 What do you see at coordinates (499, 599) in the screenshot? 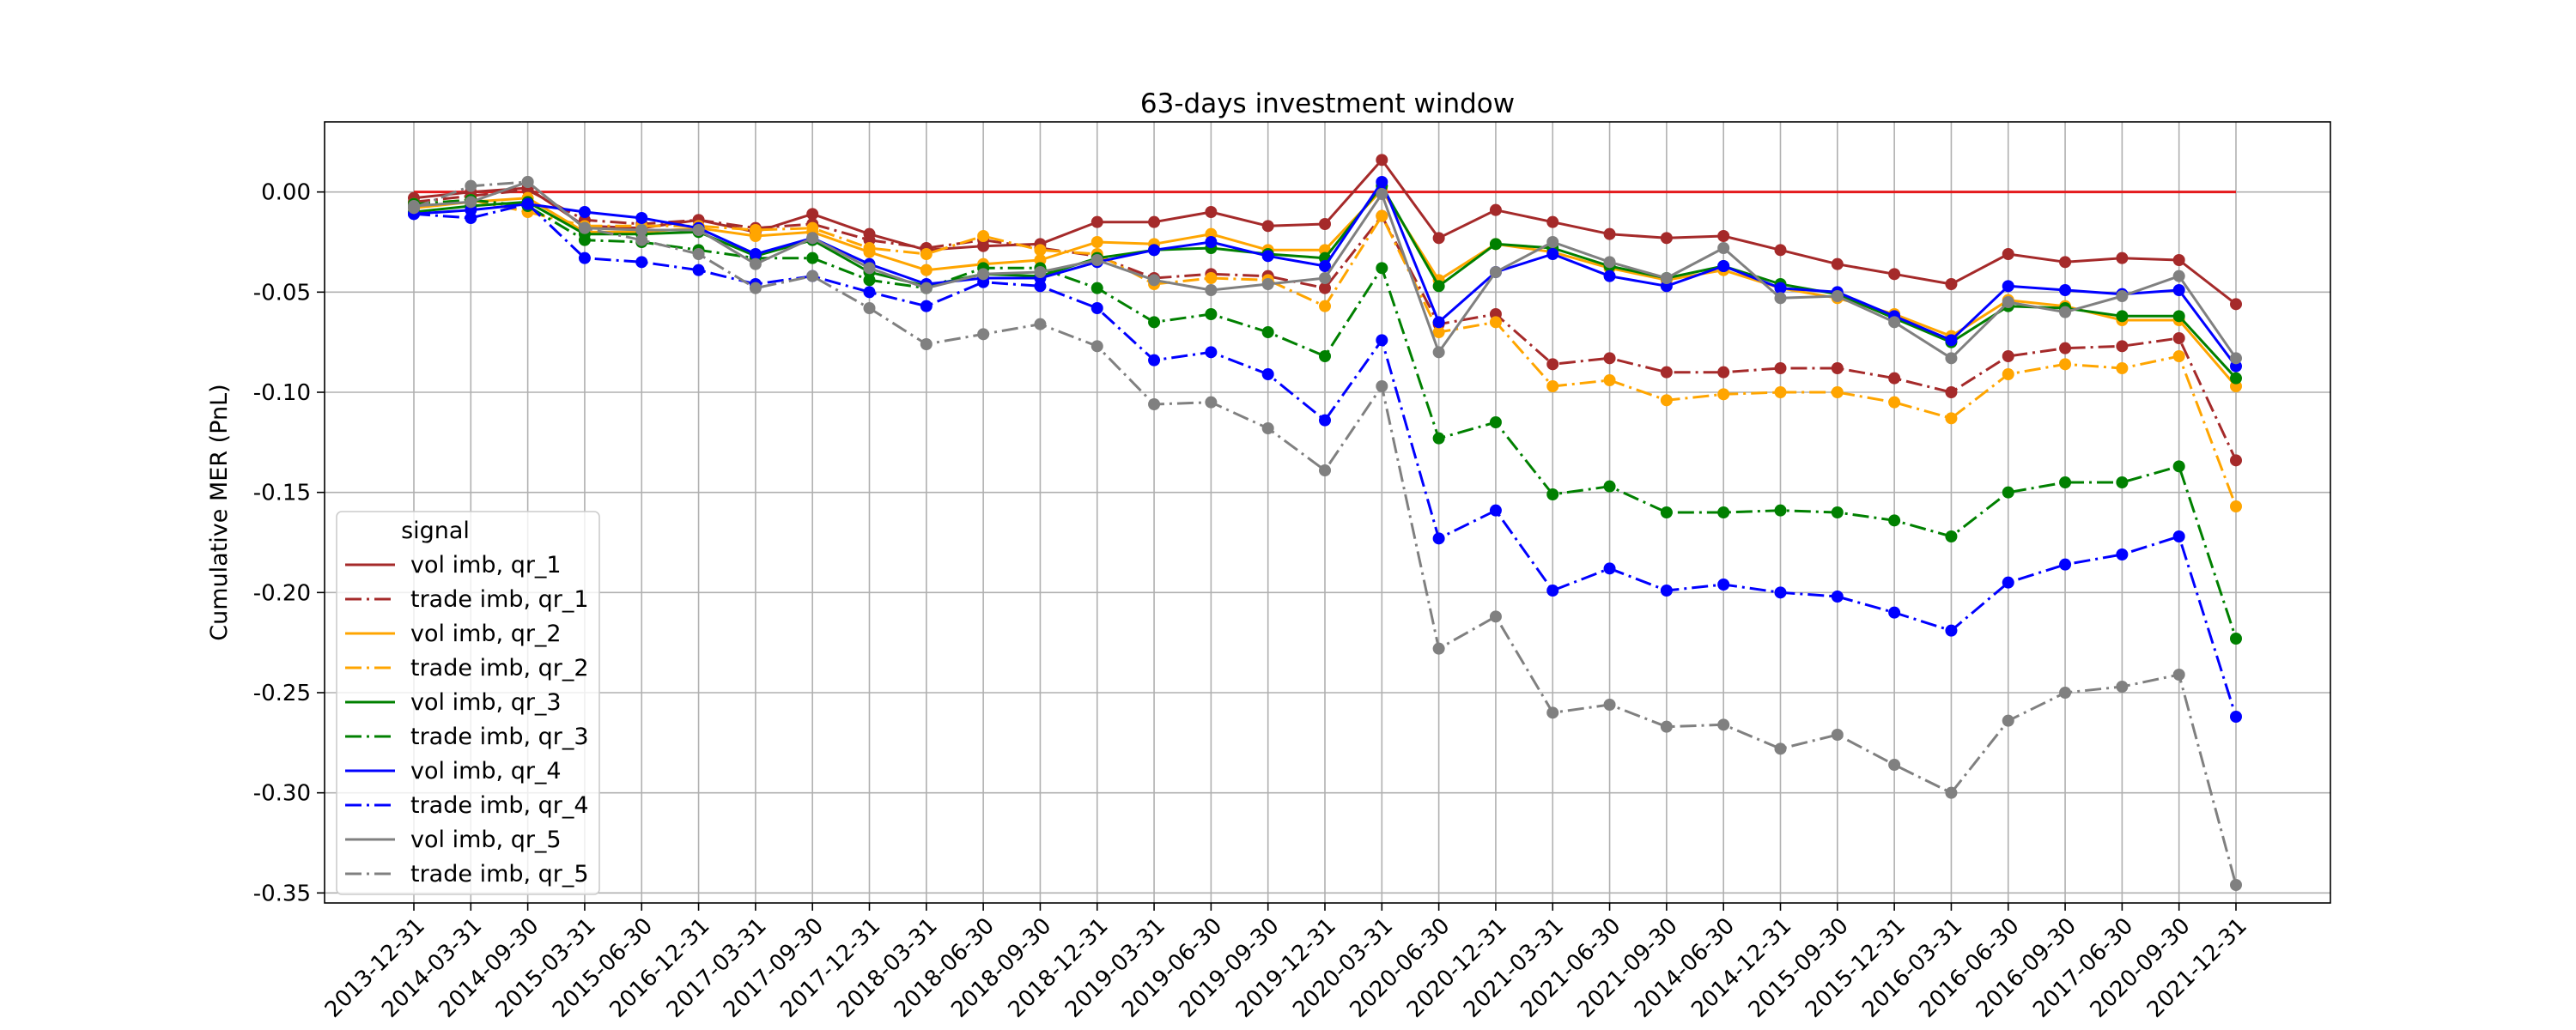
I see `legend-entry: trade imb, qr_1` at bounding box center [499, 599].